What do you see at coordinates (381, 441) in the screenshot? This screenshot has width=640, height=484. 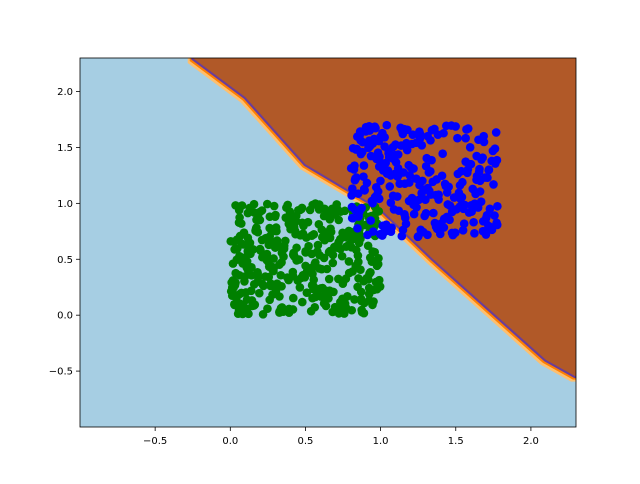 I see `x-tick-label: 1.0` at bounding box center [381, 441].